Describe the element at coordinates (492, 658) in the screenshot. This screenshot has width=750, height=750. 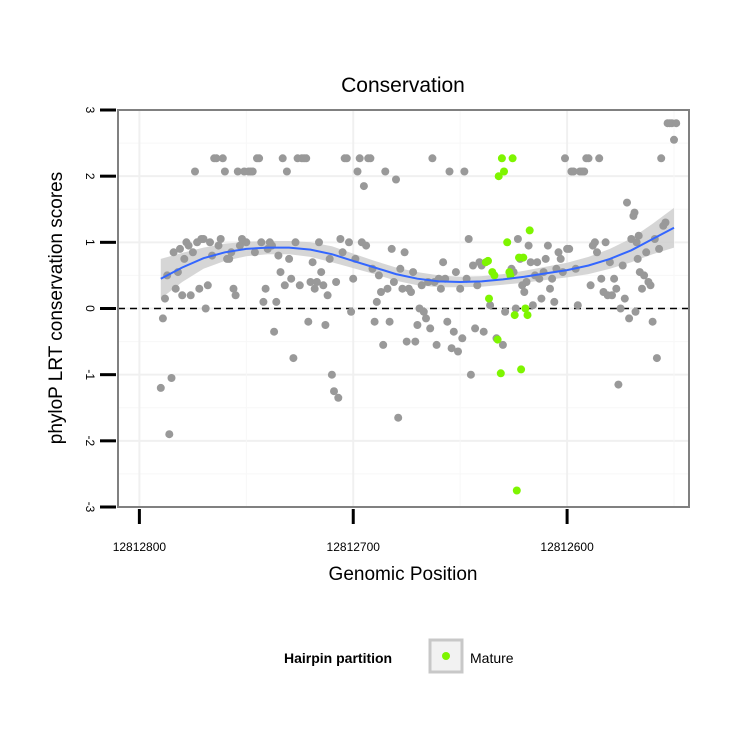
I see `legend-label-mature: Mature` at that location.